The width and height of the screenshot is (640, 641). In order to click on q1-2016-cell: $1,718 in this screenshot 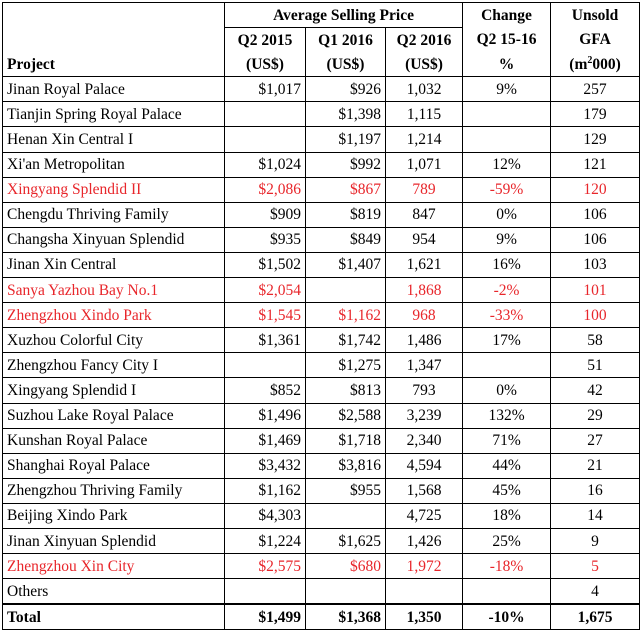, I will do `click(345, 440)`.